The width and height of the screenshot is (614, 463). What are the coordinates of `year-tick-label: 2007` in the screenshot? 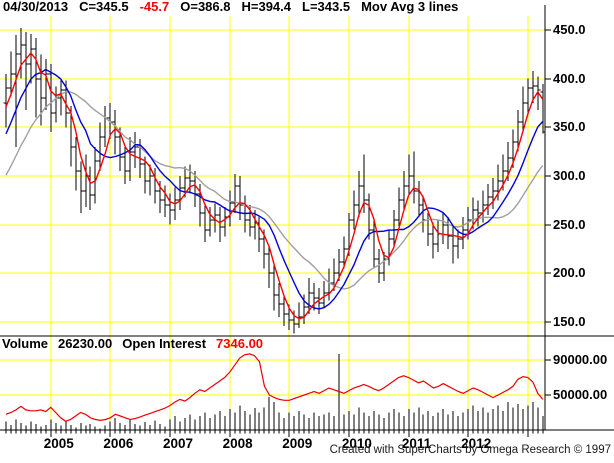 It's located at (178, 443).